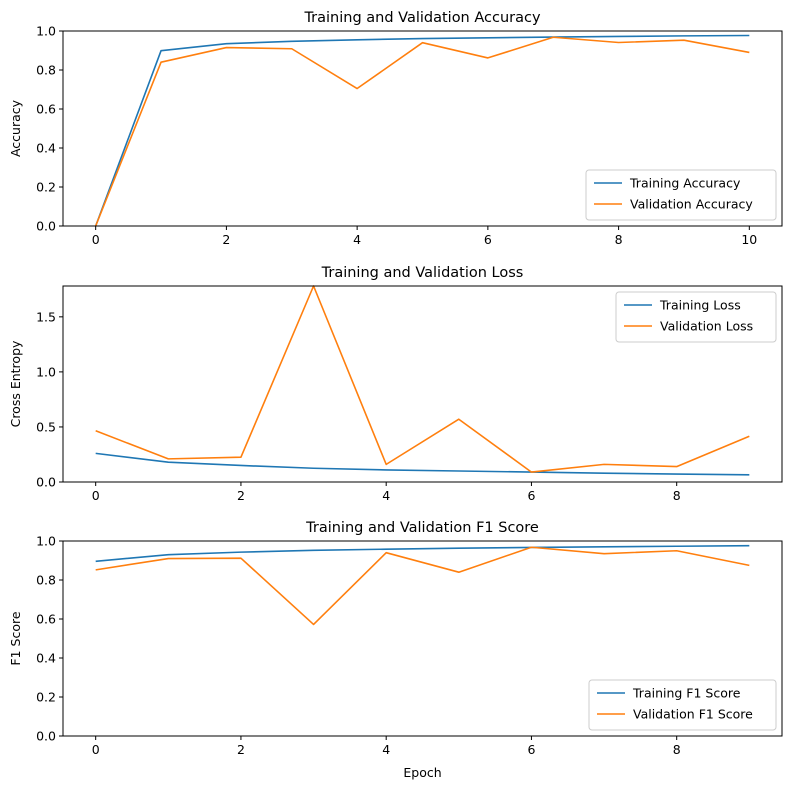 The image size is (790, 790). What do you see at coordinates (677, 495) in the screenshot?
I see `loss-xtick-label: 8` at bounding box center [677, 495].